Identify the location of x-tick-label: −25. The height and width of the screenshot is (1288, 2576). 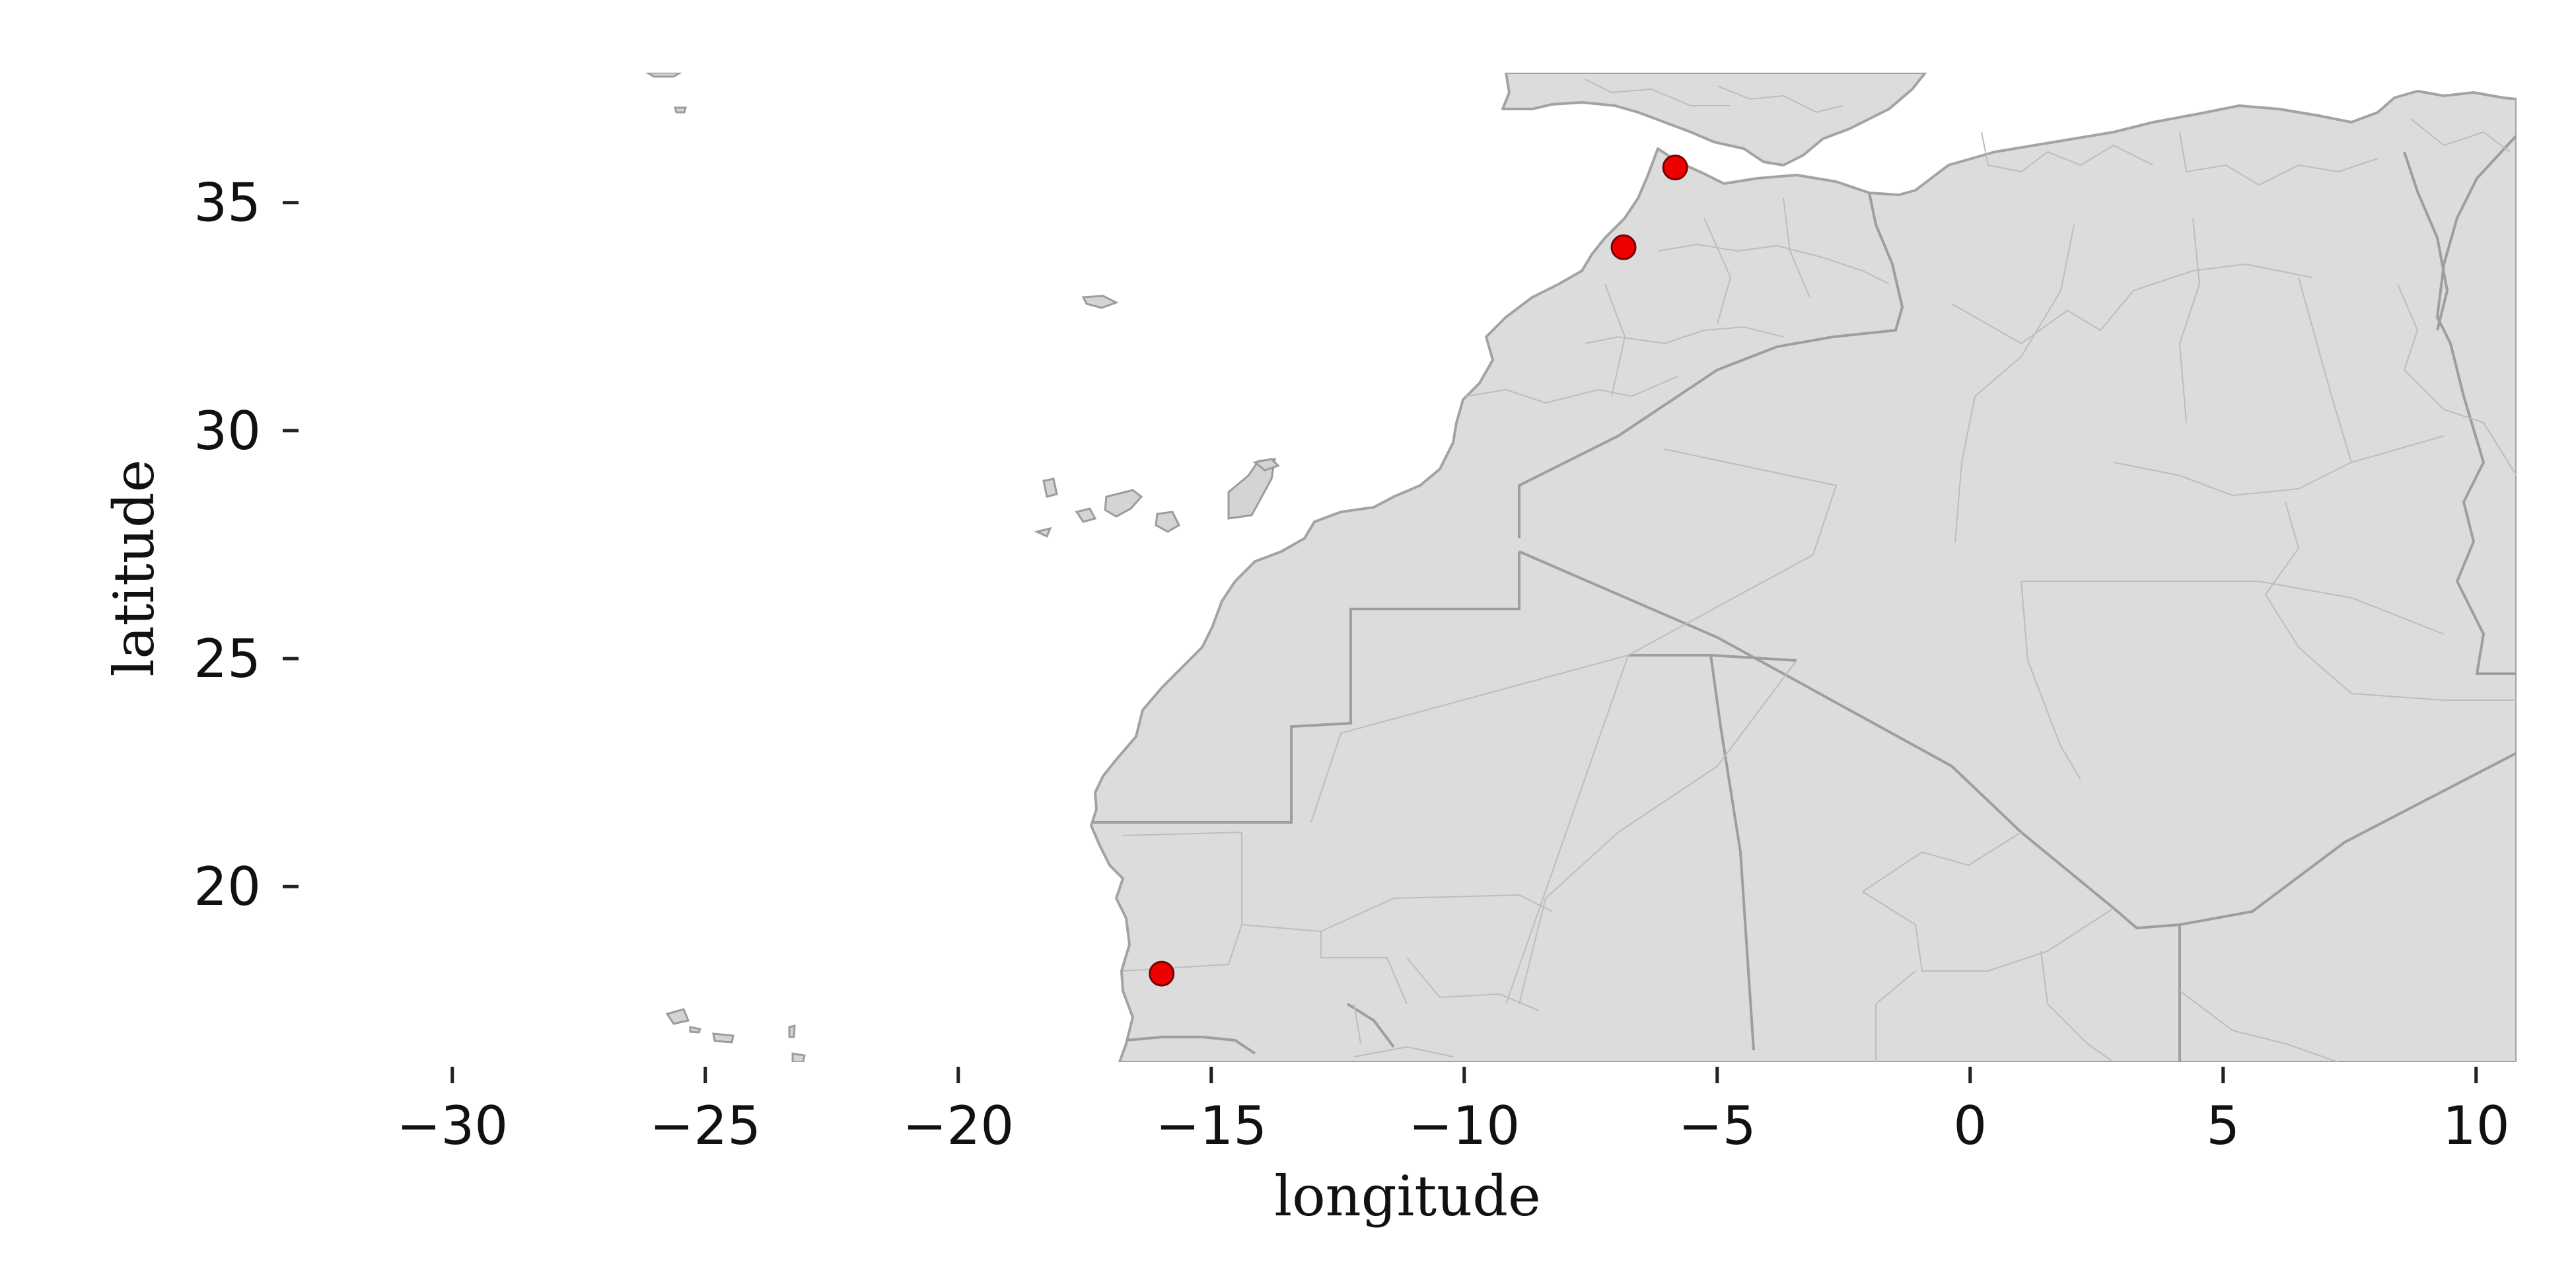
(705, 1126).